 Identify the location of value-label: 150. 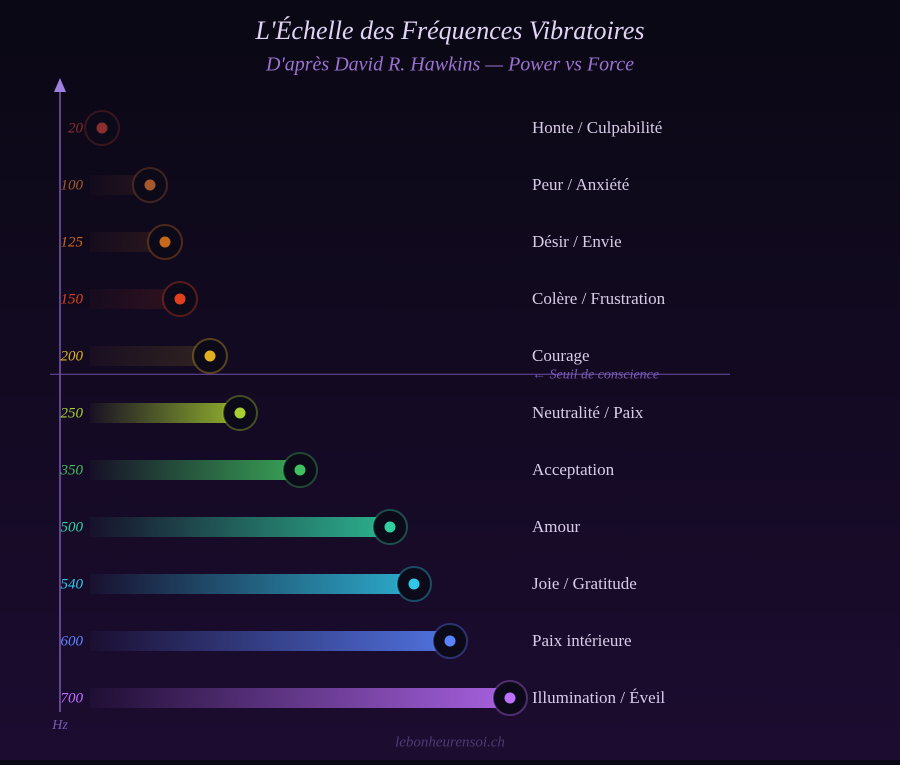
(72, 299).